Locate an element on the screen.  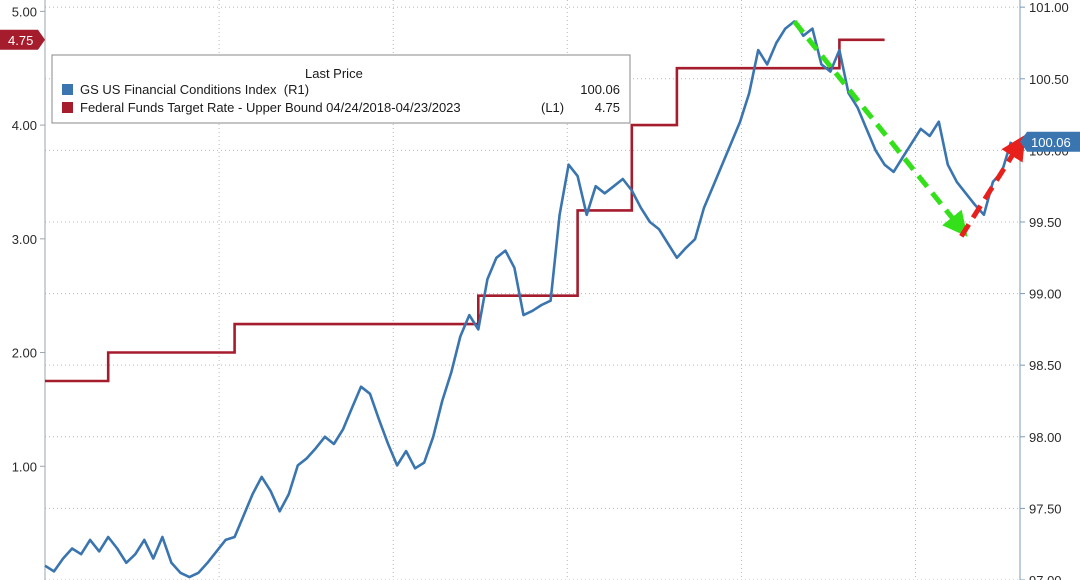
legend-value-fci: 100.06 is located at coordinates (600, 89).